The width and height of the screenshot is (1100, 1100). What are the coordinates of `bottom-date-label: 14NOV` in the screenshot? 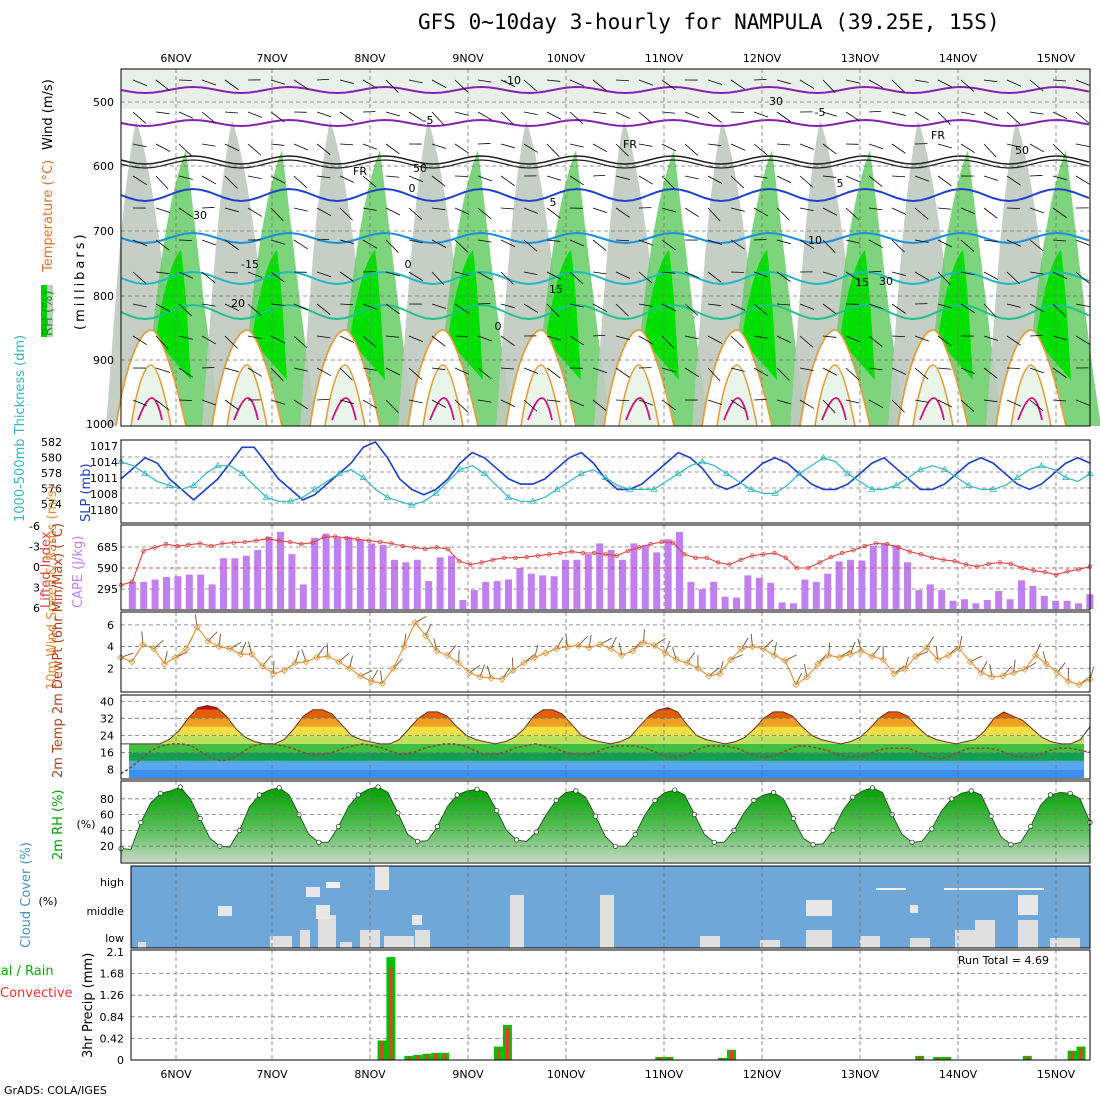 It's located at (958, 1074).